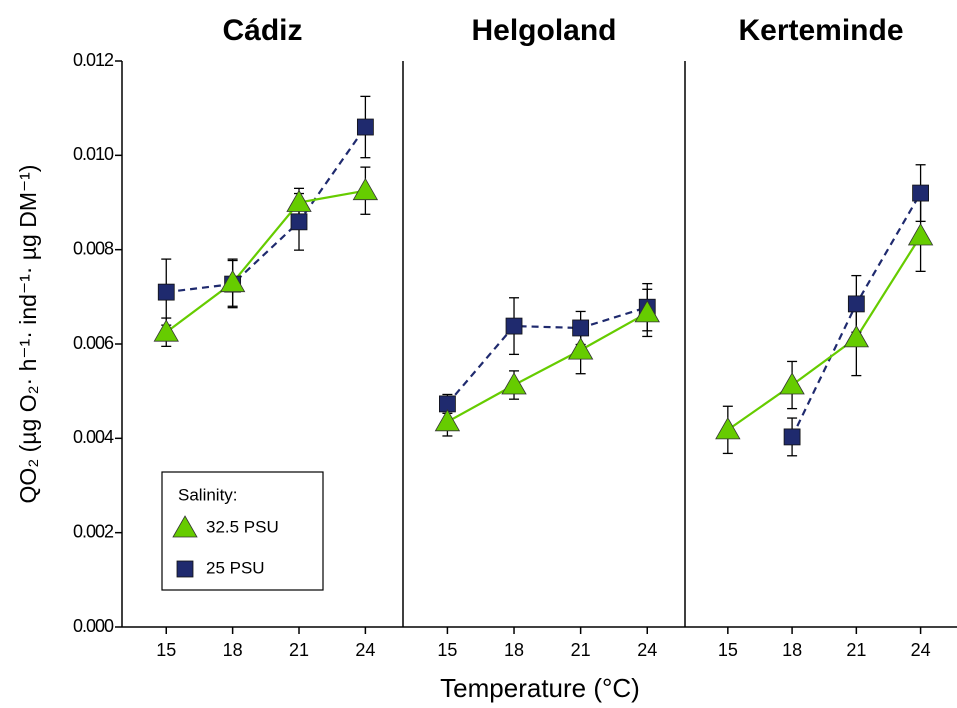 This screenshot has height=708, width=957. Describe the element at coordinates (93, 60) in the screenshot. I see `y-tick-label: 0.012` at that location.